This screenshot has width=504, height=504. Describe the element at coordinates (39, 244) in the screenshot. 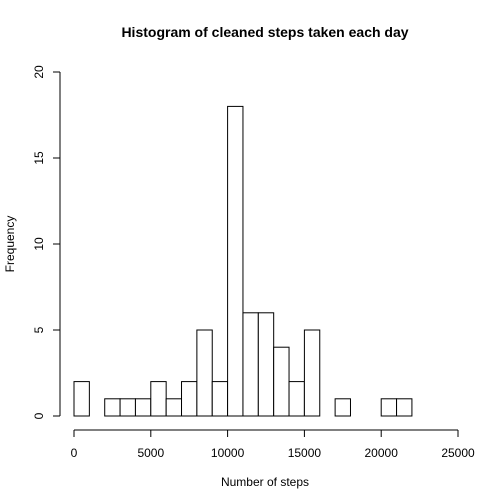

I see `y-tick-label: 10` at that location.